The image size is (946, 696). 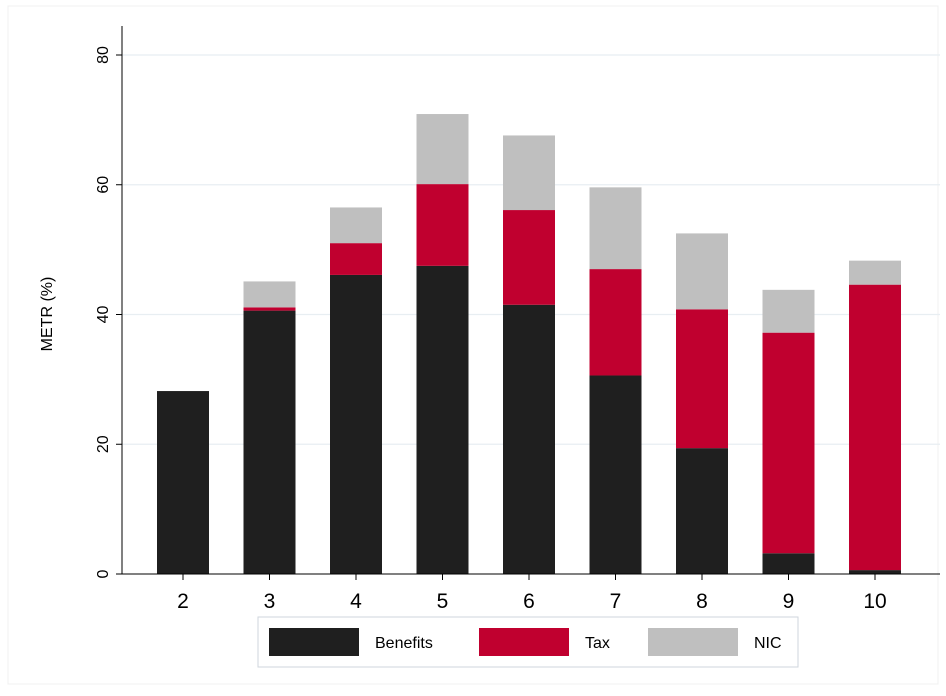 I want to click on x-tick-label: 5, so click(x=443, y=601).